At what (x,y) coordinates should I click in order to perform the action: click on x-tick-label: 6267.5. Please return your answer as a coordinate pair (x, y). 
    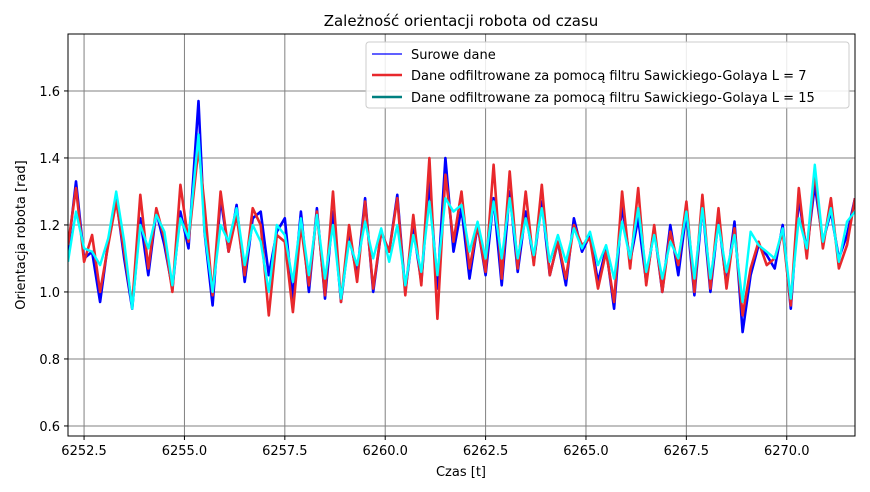
    Looking at the image, I should click on (687, 451).